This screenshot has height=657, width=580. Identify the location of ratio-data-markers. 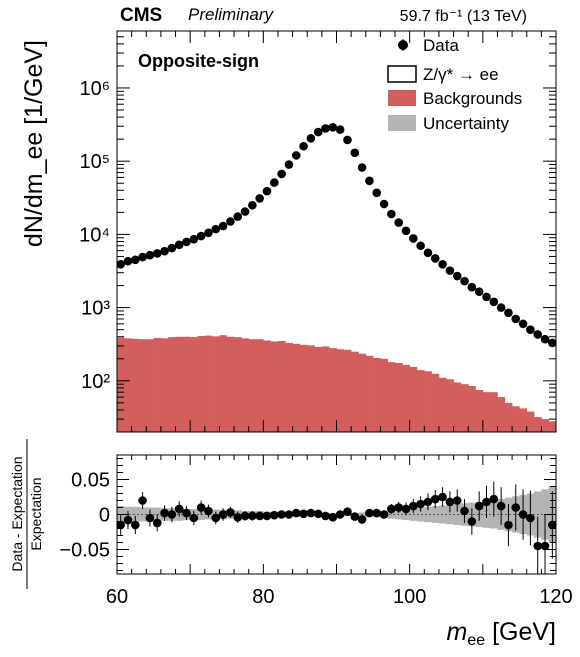
(336, 527).